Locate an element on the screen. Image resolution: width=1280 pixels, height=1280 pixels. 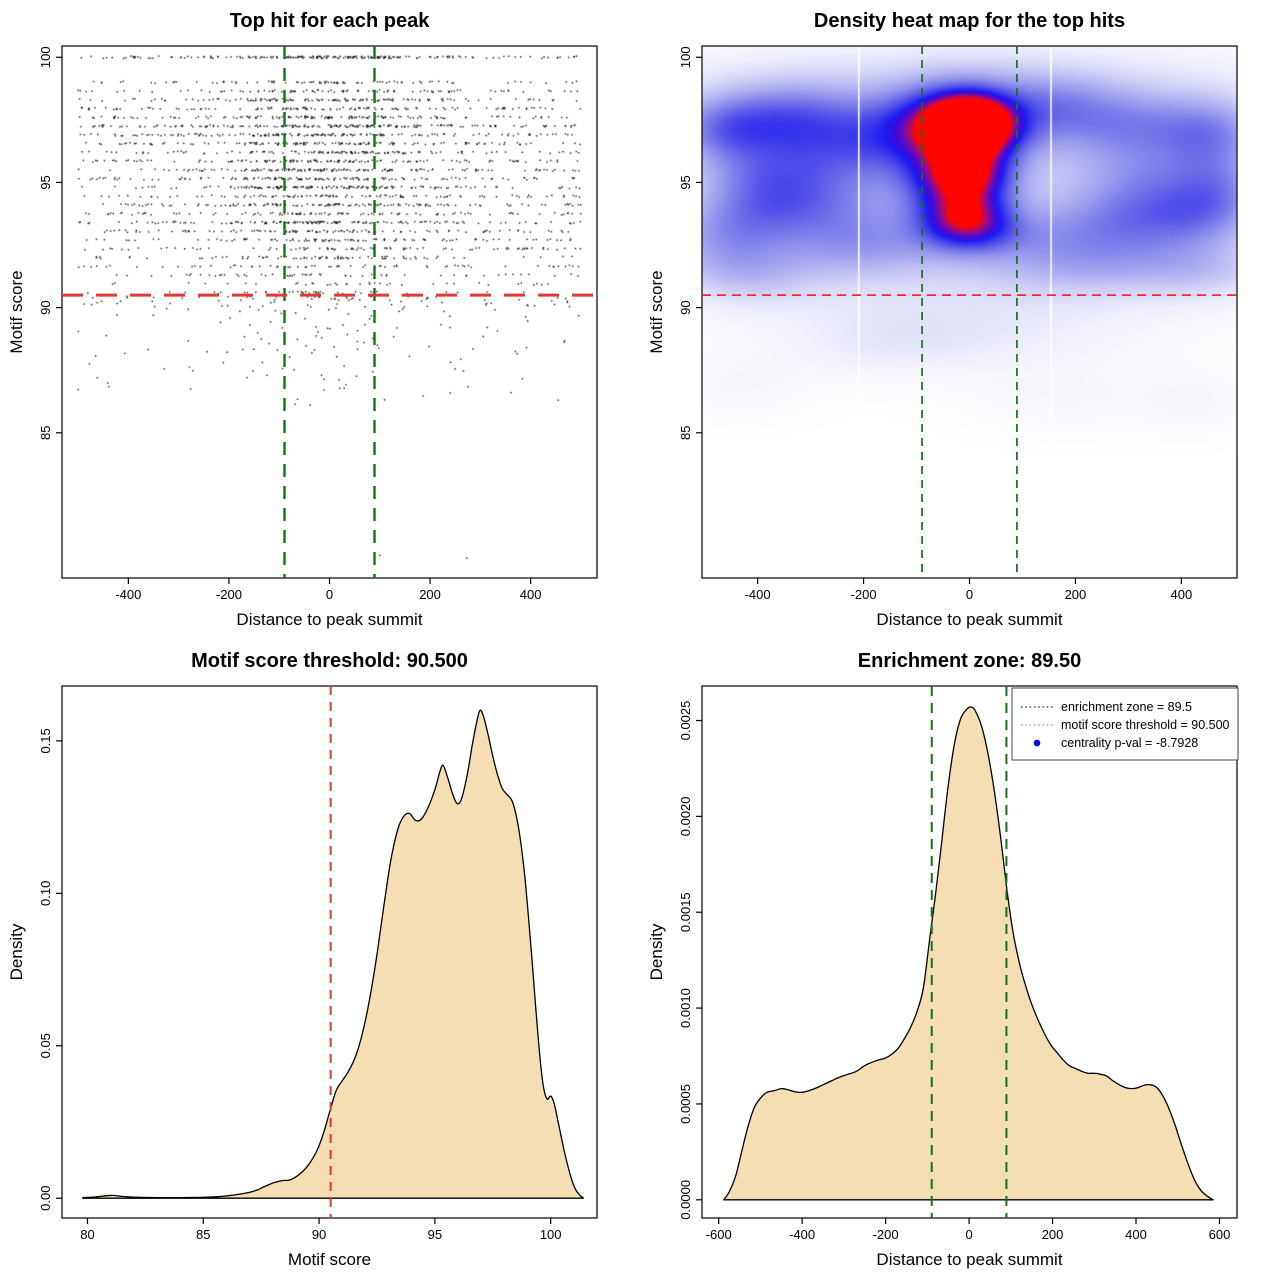
x-tick-label: 100 is located at coordinates (551, 1234).